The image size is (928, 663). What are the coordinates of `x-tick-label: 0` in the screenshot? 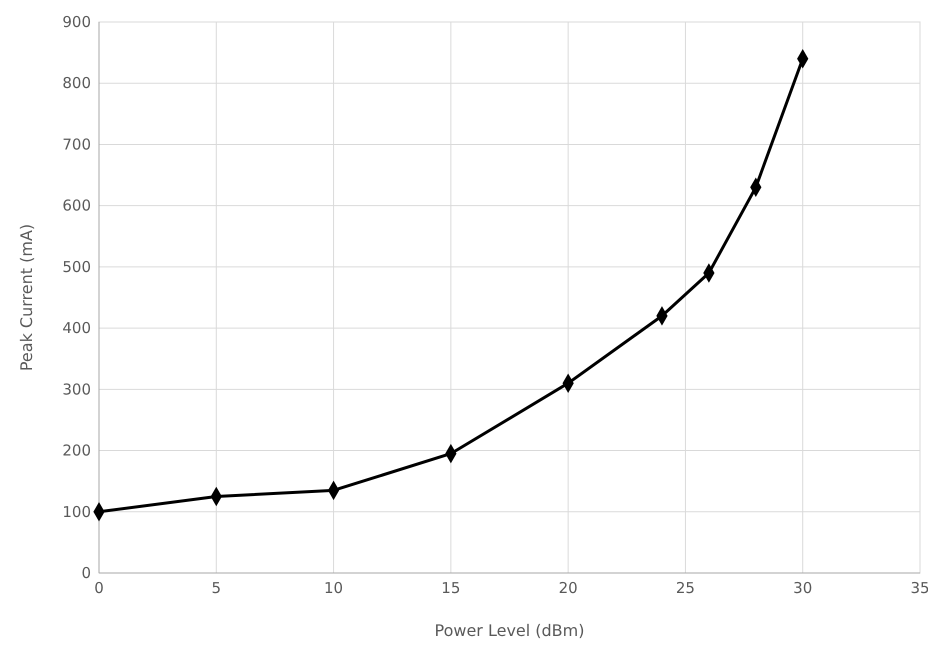 It's located at (99, 588).